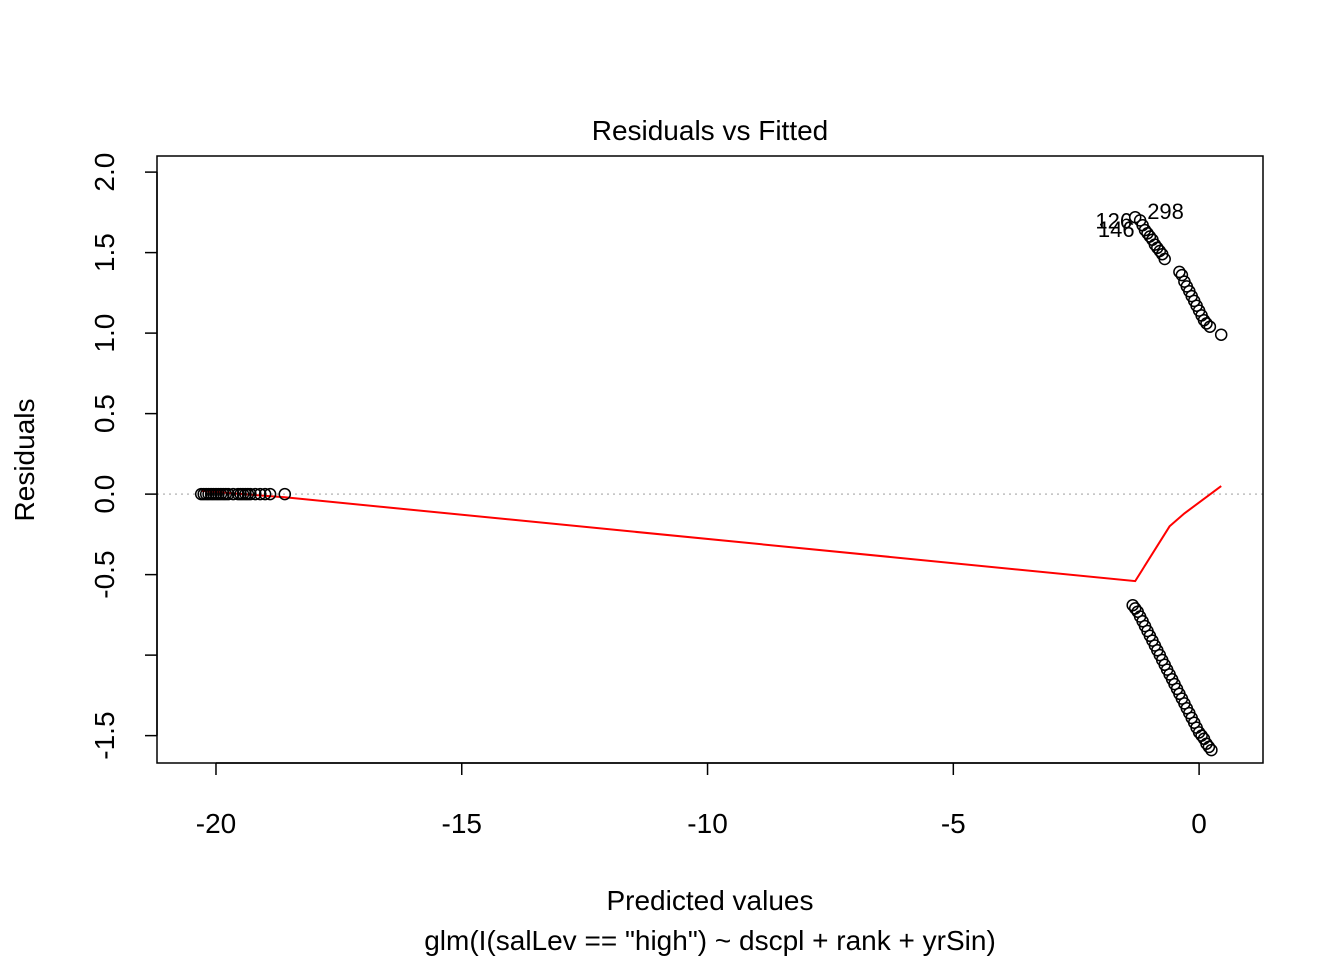 The width and height of the screenshot is (1344, 960). Describe the element at coordinates (1165, 211) in the screenshot. I see `point-label: 298` at that location.